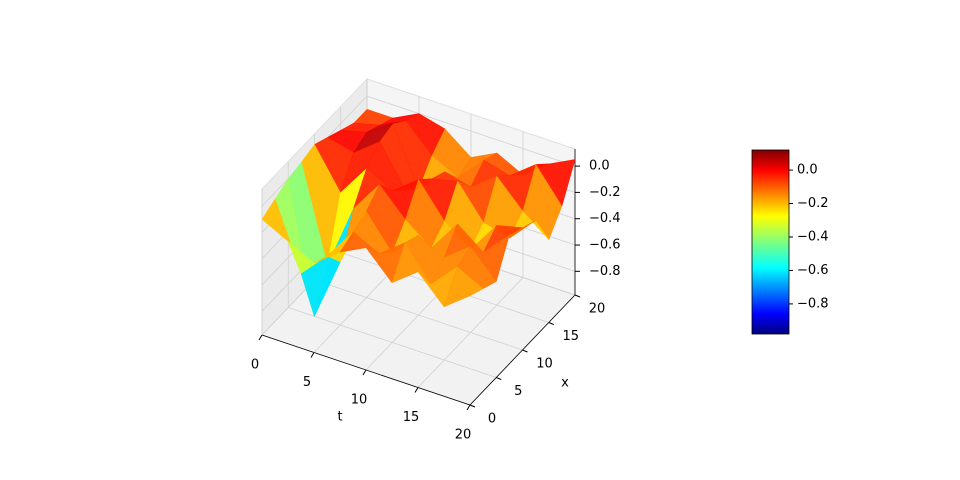 Image resolution: width=960 pixels, height=480 pixels. Describe the element at coordinates (770, 242) in the screenshot. I see `colorbar` at that location.